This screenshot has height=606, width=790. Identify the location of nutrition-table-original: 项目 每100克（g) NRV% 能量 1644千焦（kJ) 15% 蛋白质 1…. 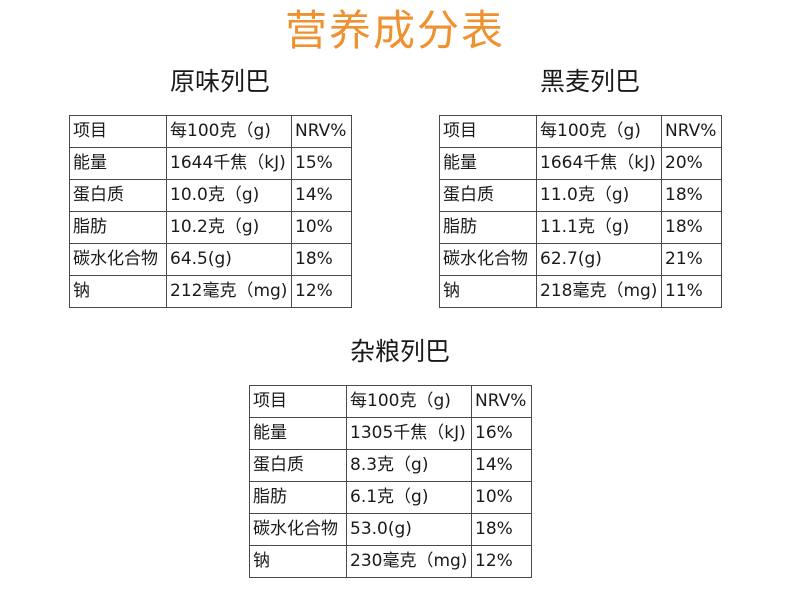
(210, 211).